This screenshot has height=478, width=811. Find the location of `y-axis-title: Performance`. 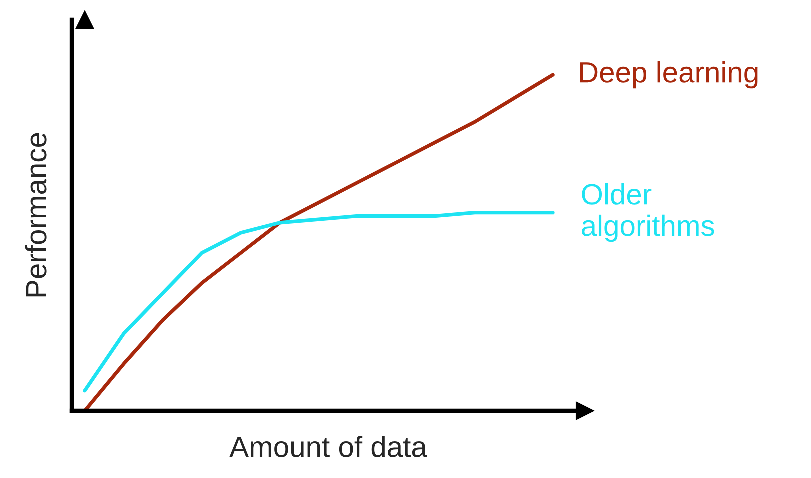

y-axis-title: Performance is located at coordinates (36, 215).